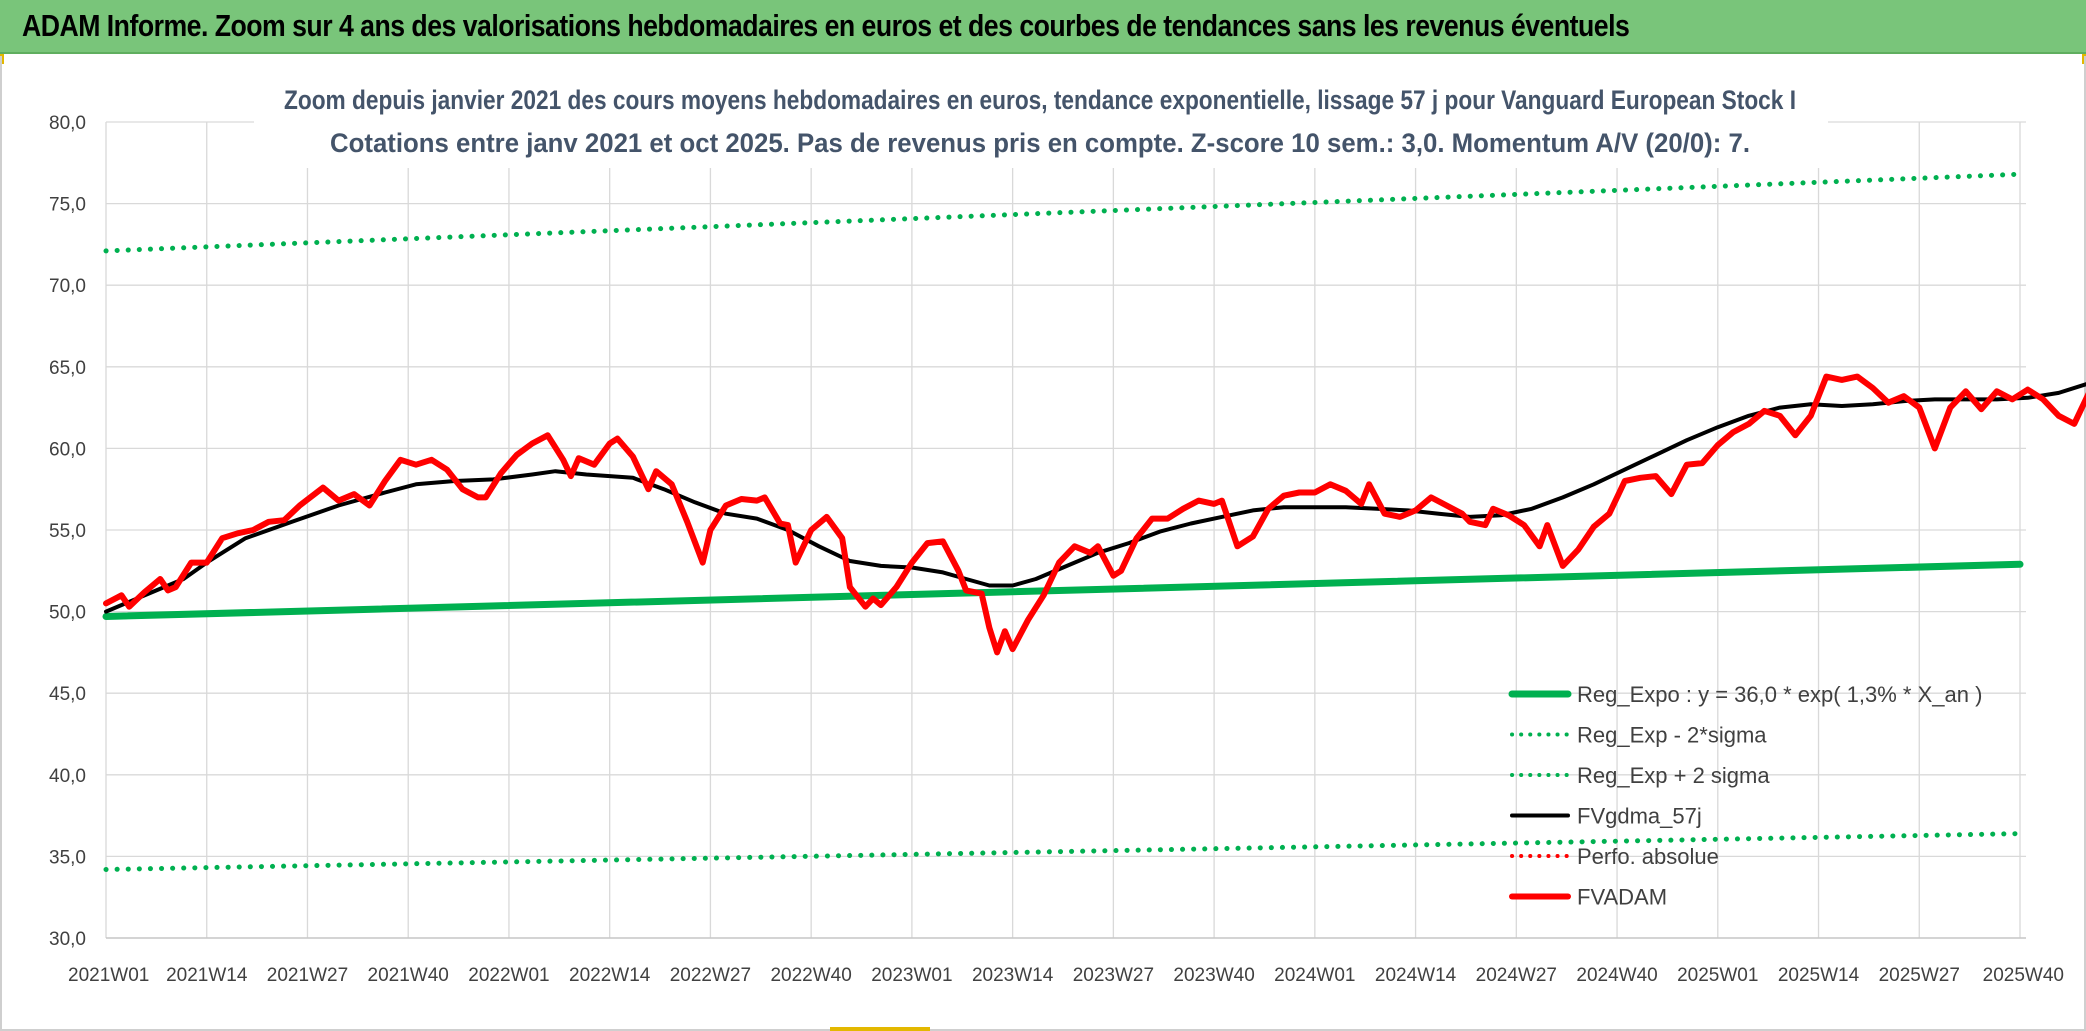 Image resolution: width=2086 pixels, height=1031 pixels. What do you see at coordinates (1314, 975) in the screenshot?
I see `x-tick-label: 2024W01` at bounding box center [1314, 975].